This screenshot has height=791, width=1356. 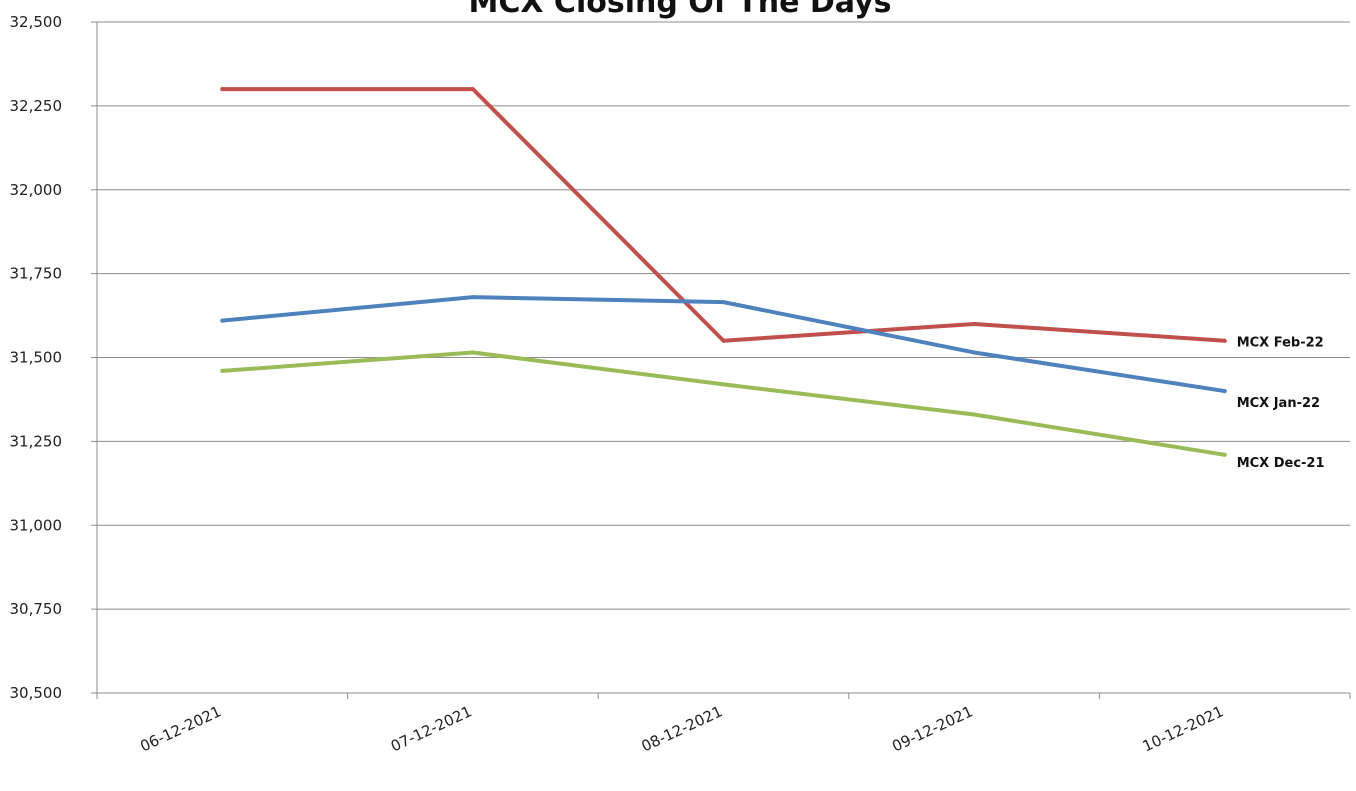 What do you see at coordinates (36, 441) in the screenshot?
I see `y-tick-label: 31,250` at bounding box center [36, 441].